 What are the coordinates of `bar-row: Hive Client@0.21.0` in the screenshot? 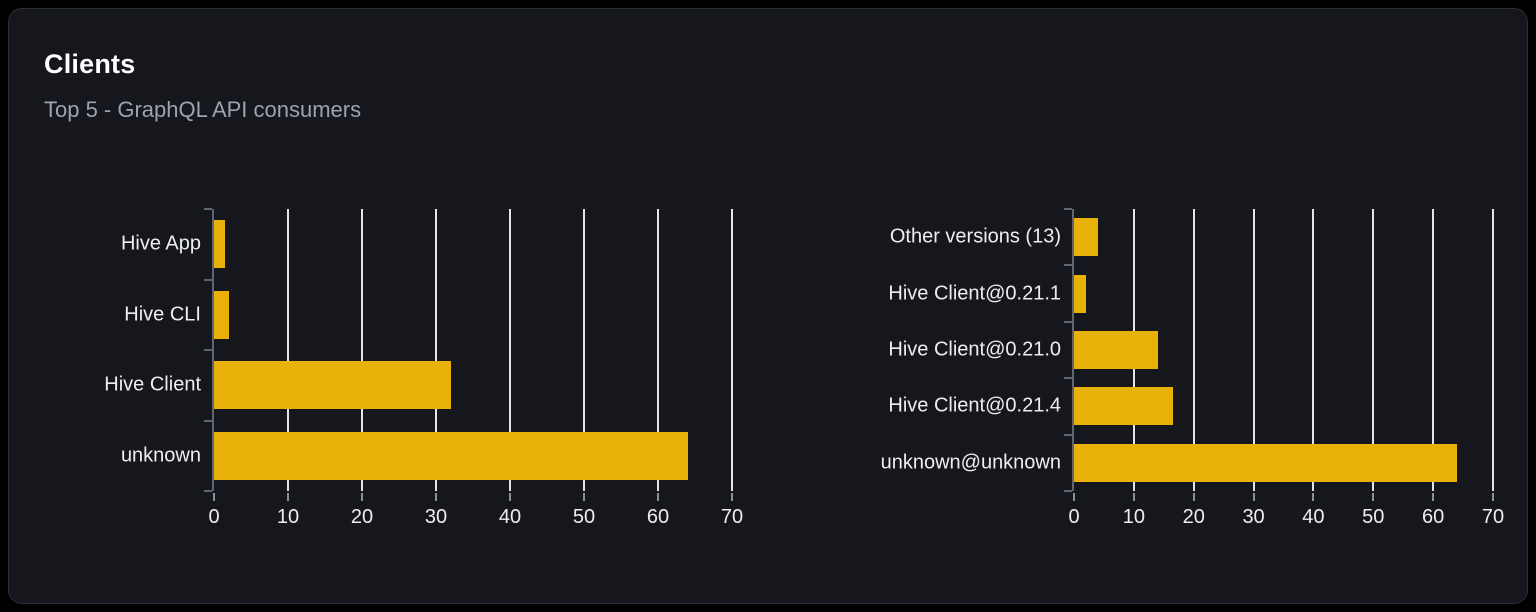 It's located at (1190, 350).